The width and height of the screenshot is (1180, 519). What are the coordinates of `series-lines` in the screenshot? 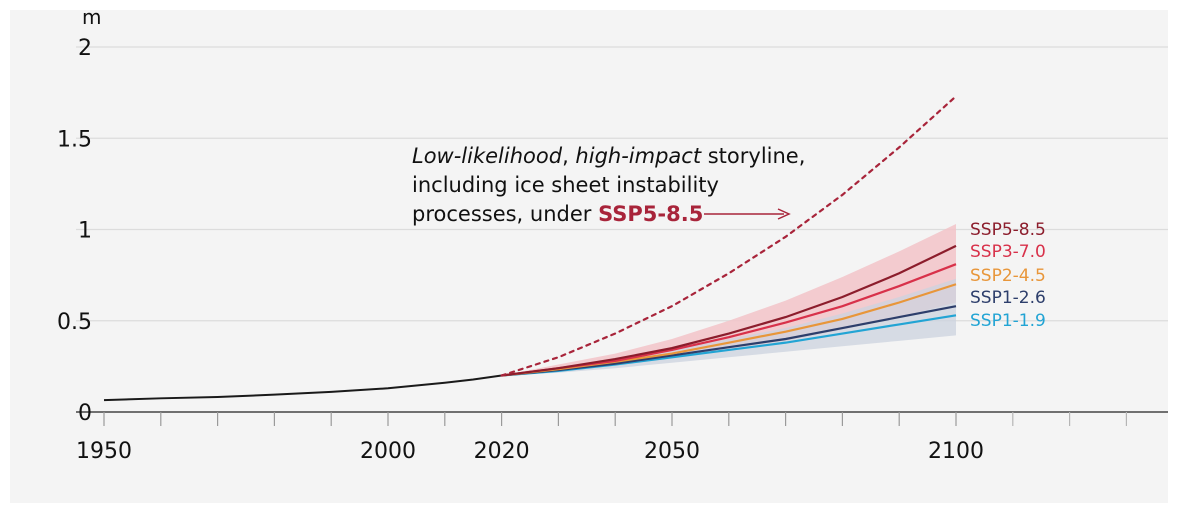 It's located at (729, 310).